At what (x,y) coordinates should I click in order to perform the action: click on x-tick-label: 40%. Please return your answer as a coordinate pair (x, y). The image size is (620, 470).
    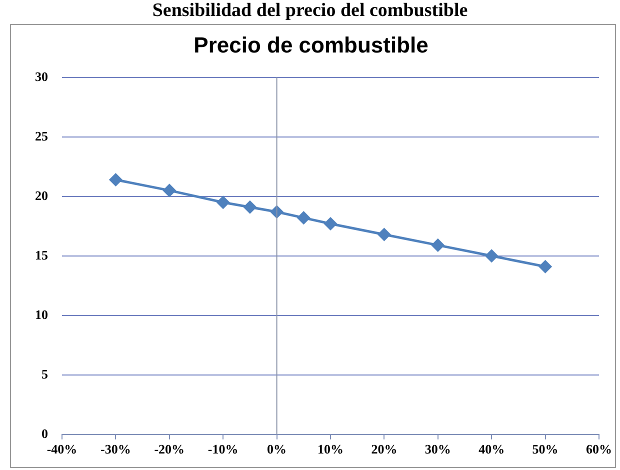
    Looking at the image, I should click on (491, 449).